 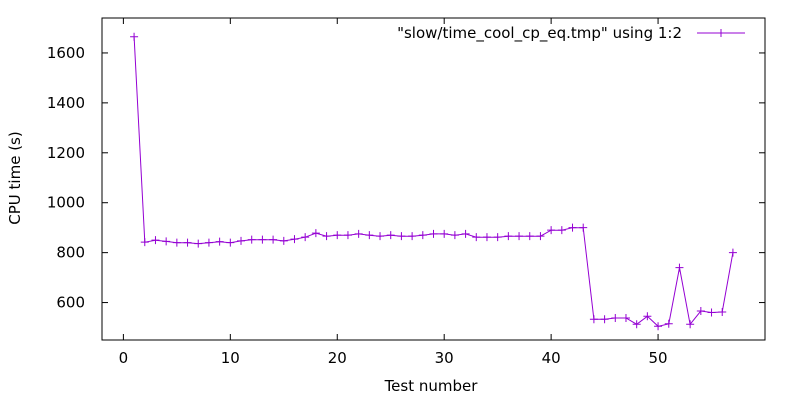 I want to click on x-tick-label: 30, so click(x=444, y=358).